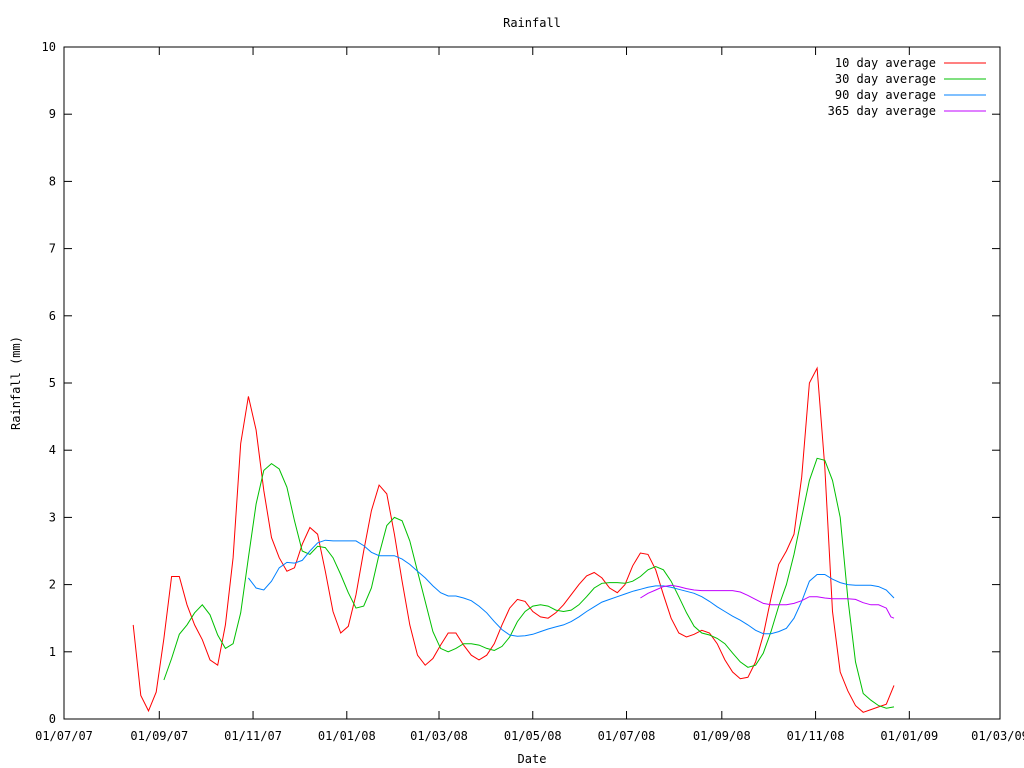 This screenshot has height=768, width=1024. Describe the element at coordinates (885, 63) in the screenshot. I see `legend-label: 10 day average` at that location.